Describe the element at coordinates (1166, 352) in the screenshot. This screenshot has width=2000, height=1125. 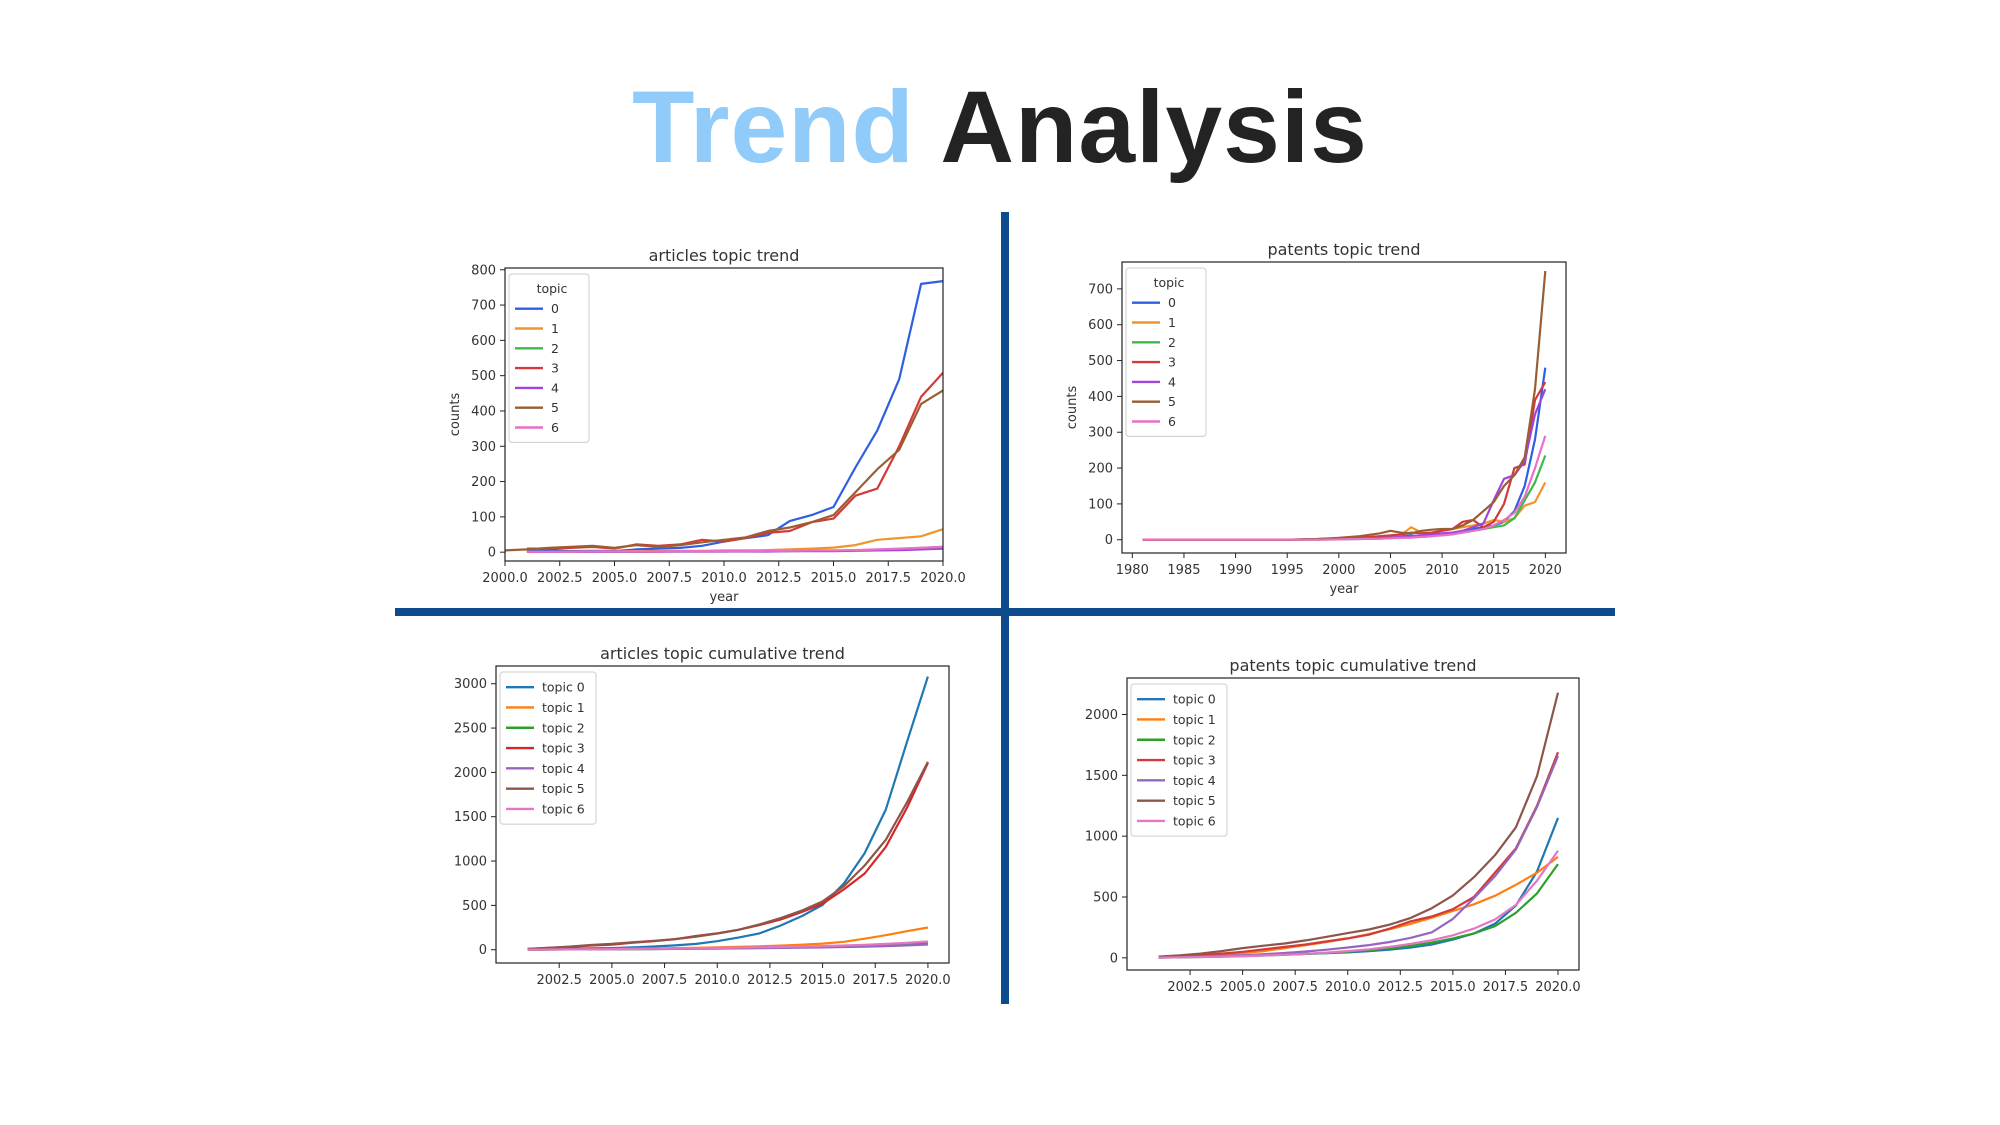
I see `legend: topic 0 1 2 3 4 5 6` at that location.